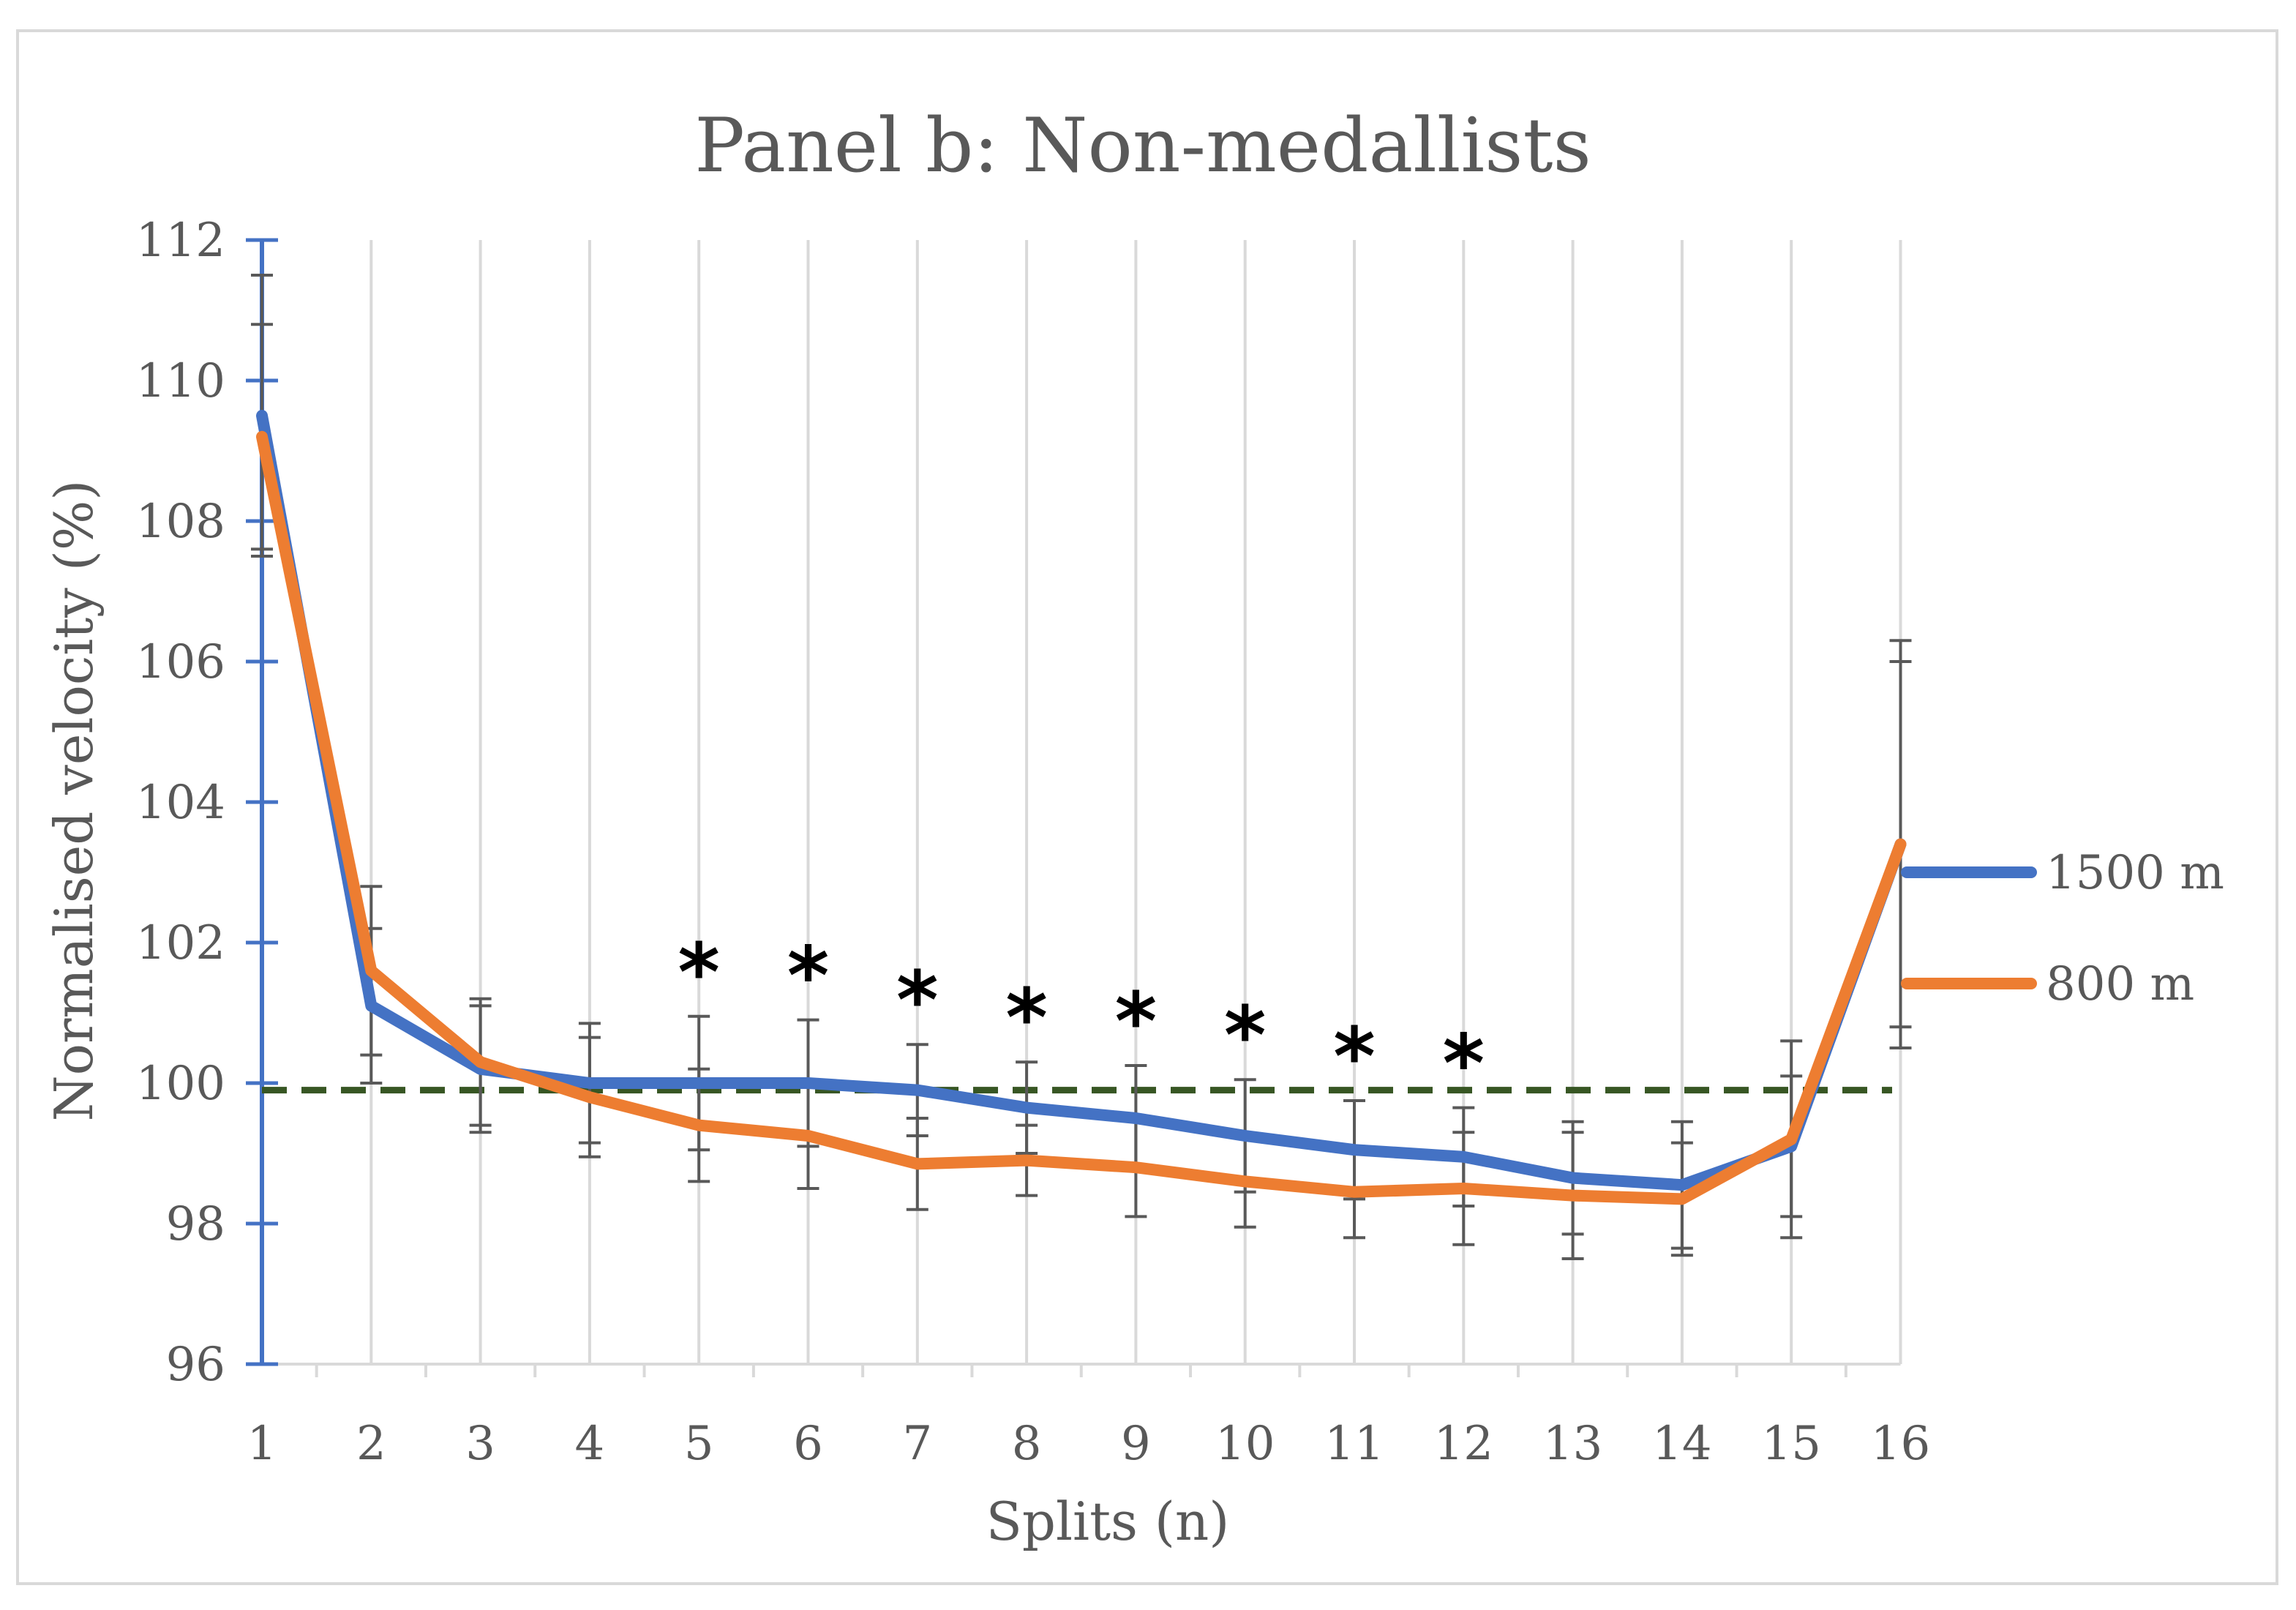 Image resolution: width=2296 pixels, height=1610 pixels. Describe the element at coordinates (590, 1444) in the screenshot. I see `x-tick-label-4: 4` at that location.